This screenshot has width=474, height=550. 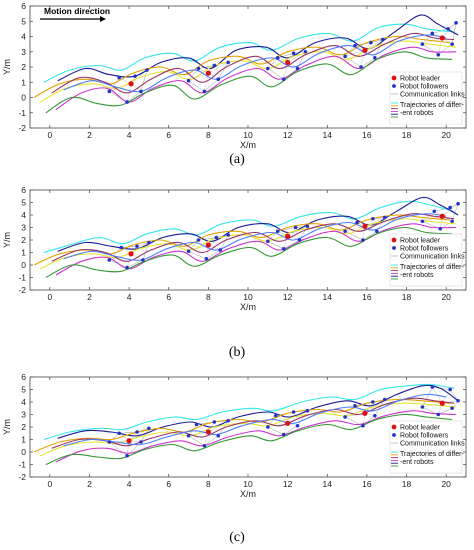 I want to click on legend-trajectory-label-2: -ent robots, so click(x=417, y=275).